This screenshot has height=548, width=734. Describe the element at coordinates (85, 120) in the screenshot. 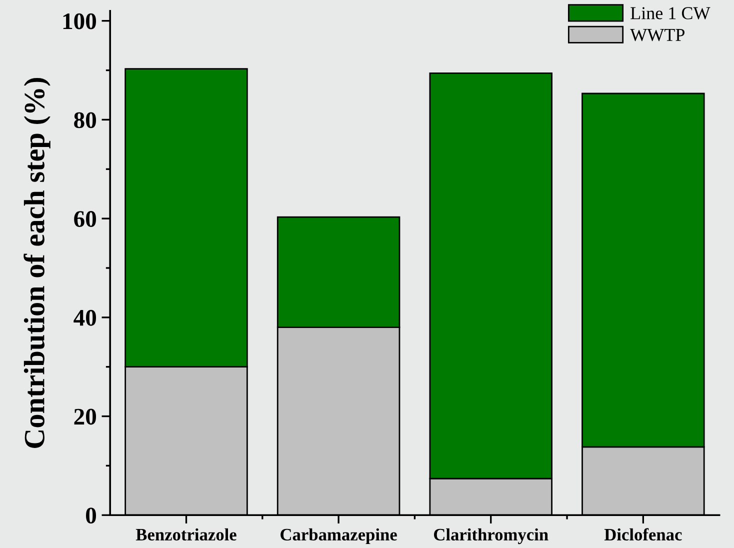

I see `y-tick-label: 80` at that location.